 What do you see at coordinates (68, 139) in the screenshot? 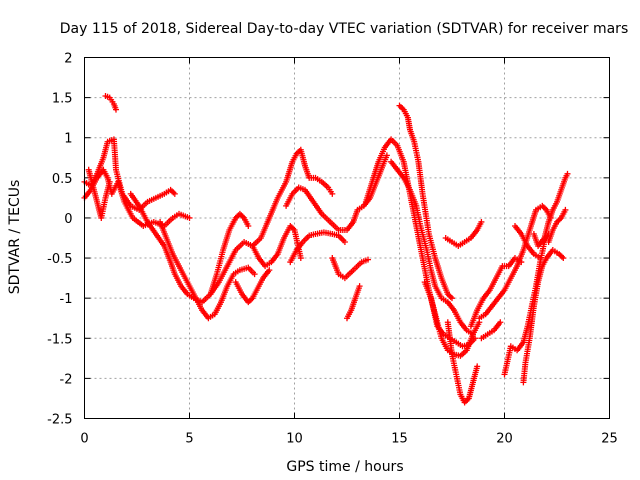
I see `y-tick-label: 1` at bounding box center [68, 139].